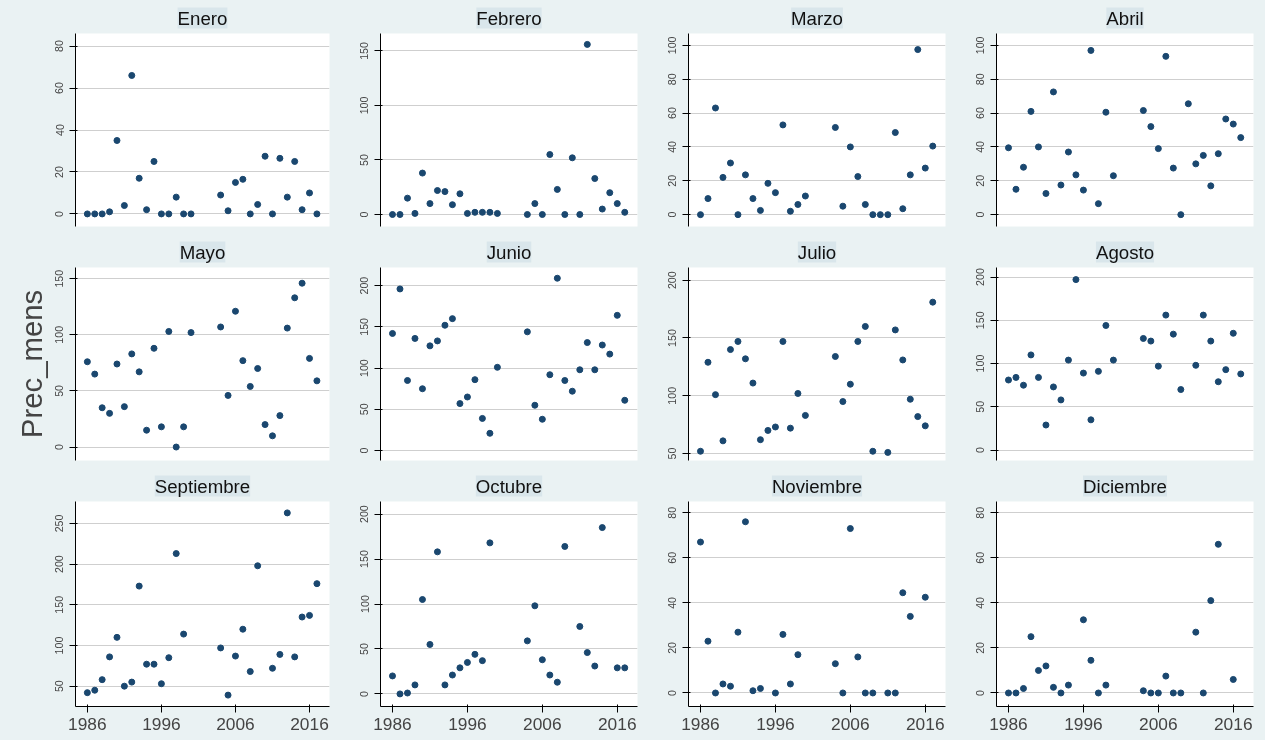 This screenshot has width=1265, height=744. Describe the element at coordinates (59, 523) in the screenshot. I see `y-tick-label: 250` at that location.